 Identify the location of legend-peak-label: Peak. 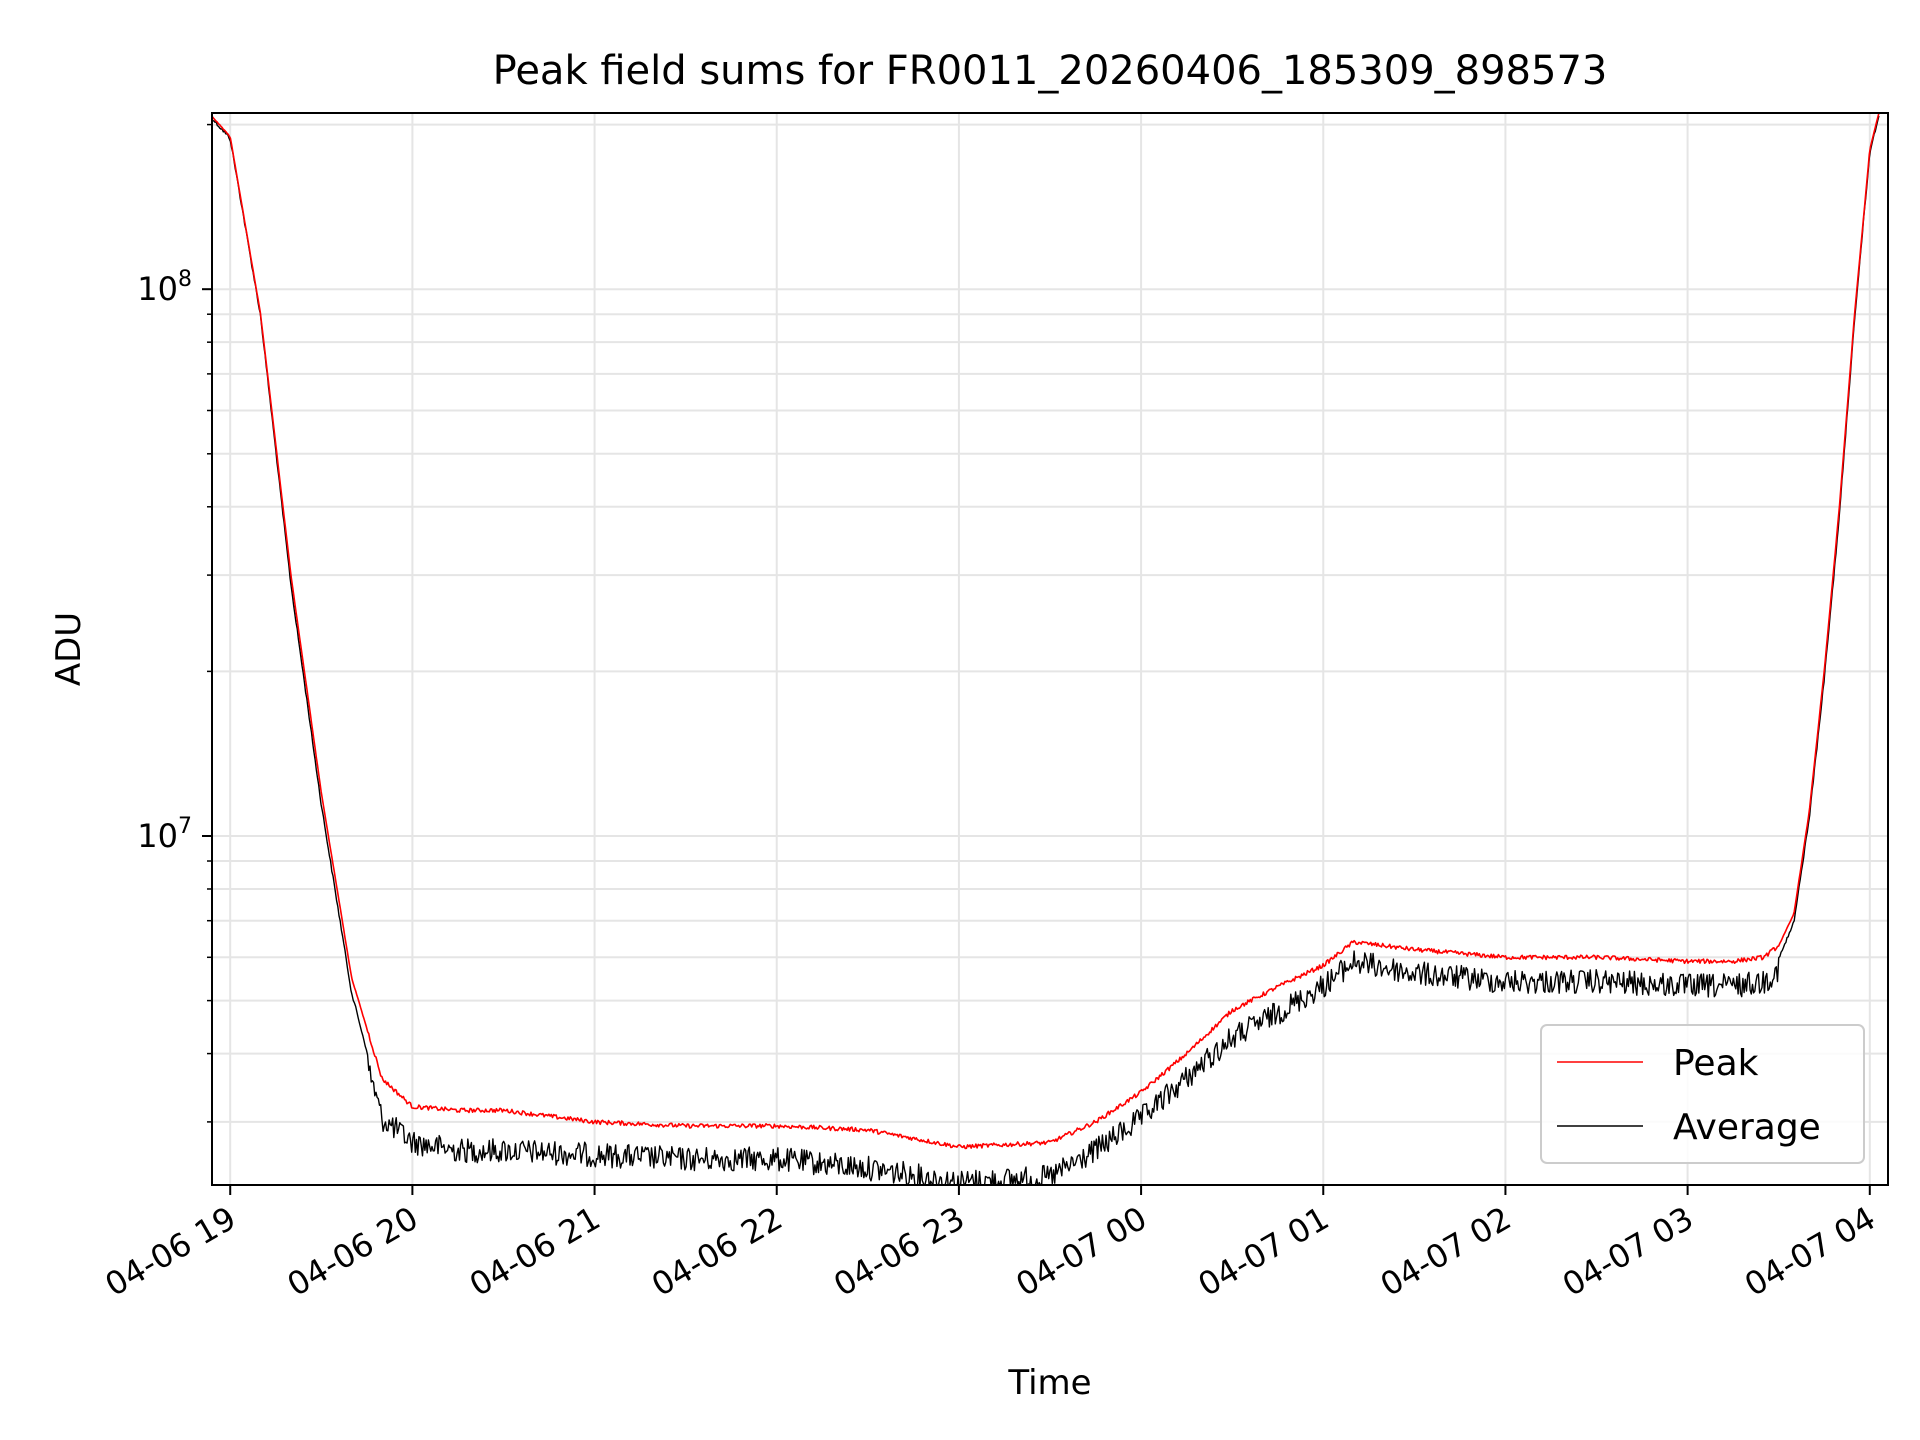
(1716, 1063).